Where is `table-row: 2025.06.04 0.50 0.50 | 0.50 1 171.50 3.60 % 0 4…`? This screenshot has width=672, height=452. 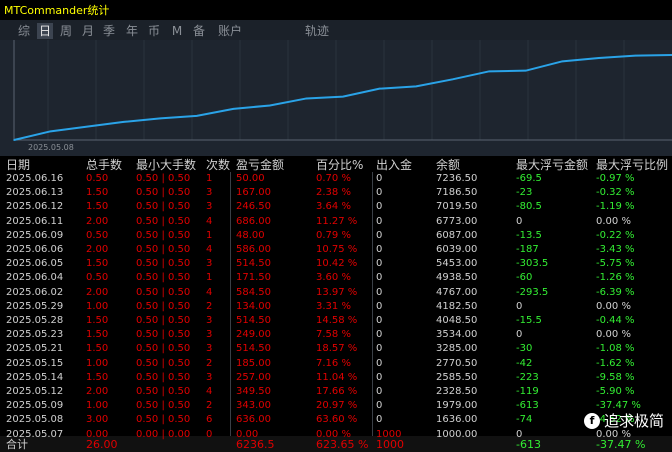
table-row: 2025.06.04 0.50 0.50 | 0.50 1 171.50 3.60 % 0 4… is located at coordinates (336, 277).